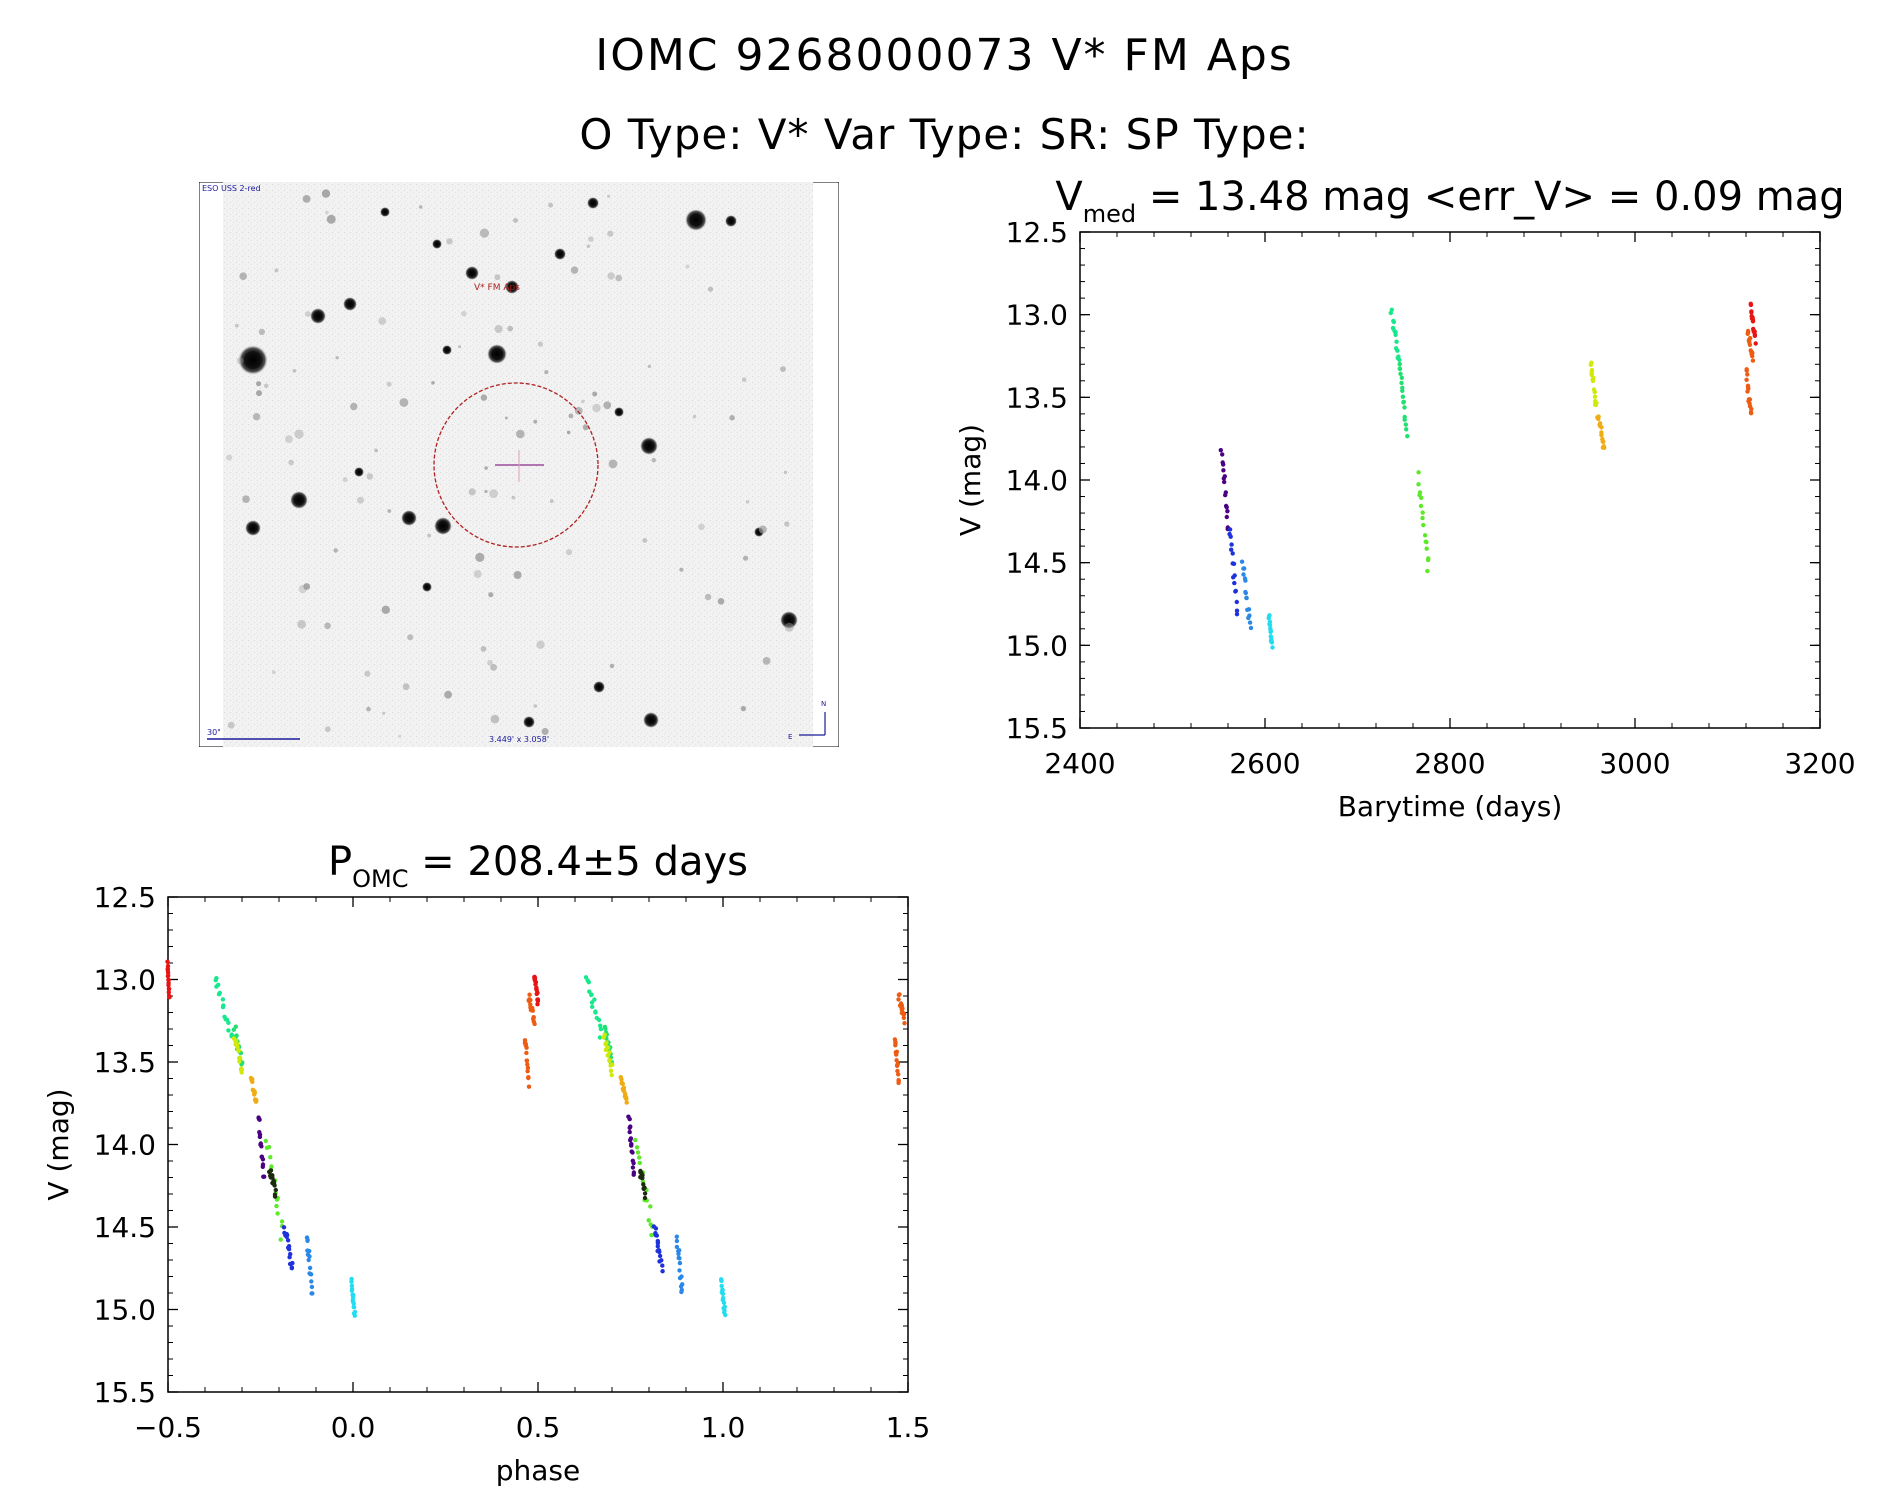 This screenshot has height=1494, width=1889. What do you see at coordinates (168, 966) in the screenshot?
I see `data-point-block0` at bounding box center [168, 966].